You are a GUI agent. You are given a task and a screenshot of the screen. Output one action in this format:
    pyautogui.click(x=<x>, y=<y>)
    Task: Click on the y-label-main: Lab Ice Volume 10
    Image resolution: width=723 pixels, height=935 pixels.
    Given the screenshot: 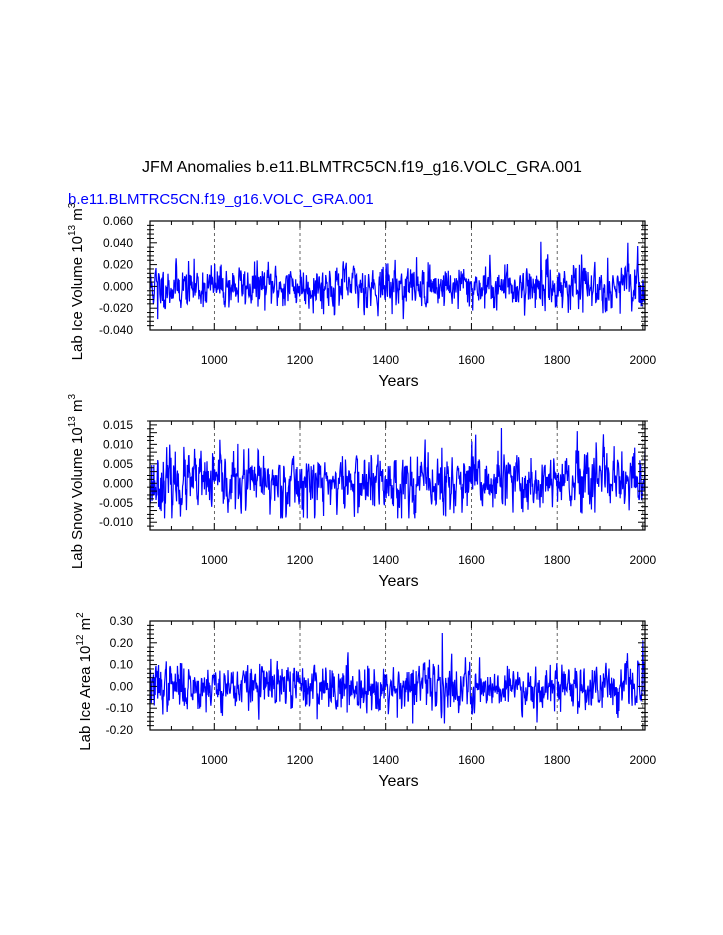 What is the action you would take?
    pyautogui.click(x=77, y=298)
    